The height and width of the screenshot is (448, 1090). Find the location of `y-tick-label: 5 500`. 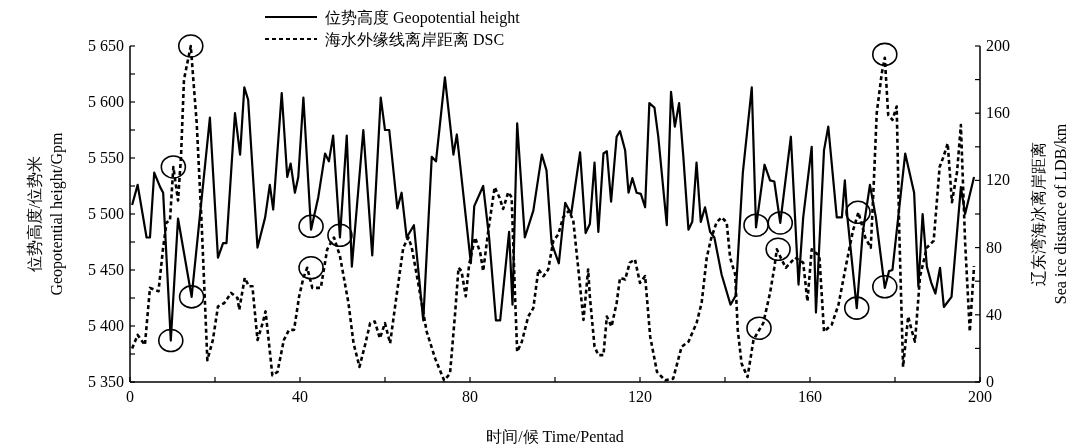

y-tick-label: 5 500 is located at coordinates (106, 213).